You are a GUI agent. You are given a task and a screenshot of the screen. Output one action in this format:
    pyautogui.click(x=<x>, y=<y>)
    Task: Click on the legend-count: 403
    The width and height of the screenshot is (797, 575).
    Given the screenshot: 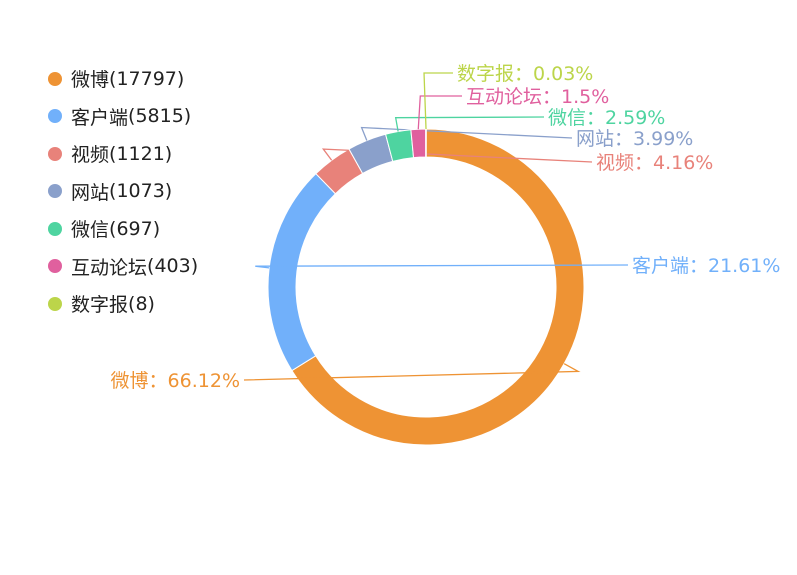 What is the action you would take?
    pyautogui.click(x=172, y=266)
    